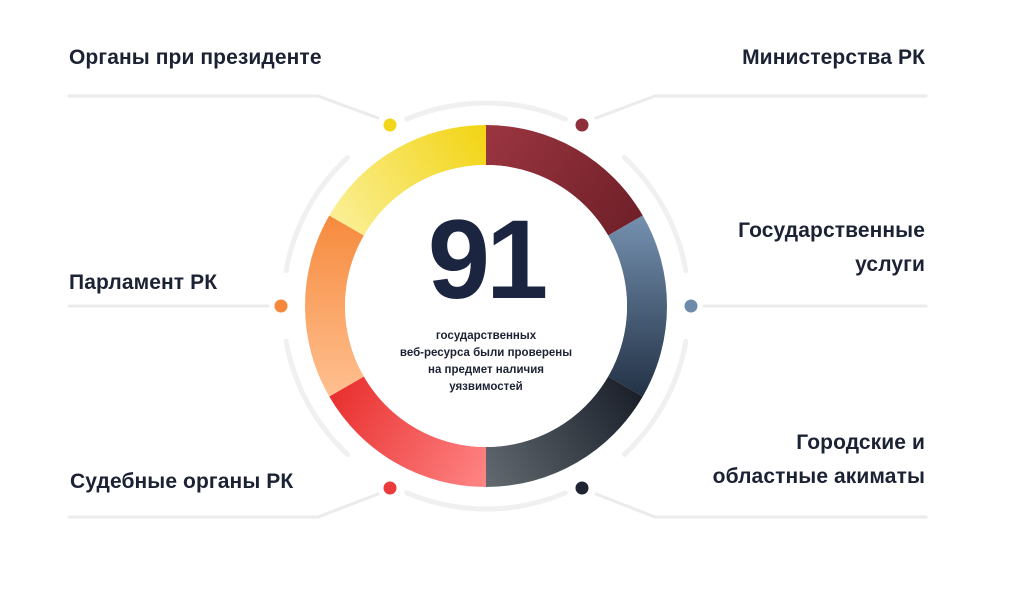 Image resolution: width=1022 pixels, height=598 pixels. I want to click on total-count: 91, so click(488, 259).